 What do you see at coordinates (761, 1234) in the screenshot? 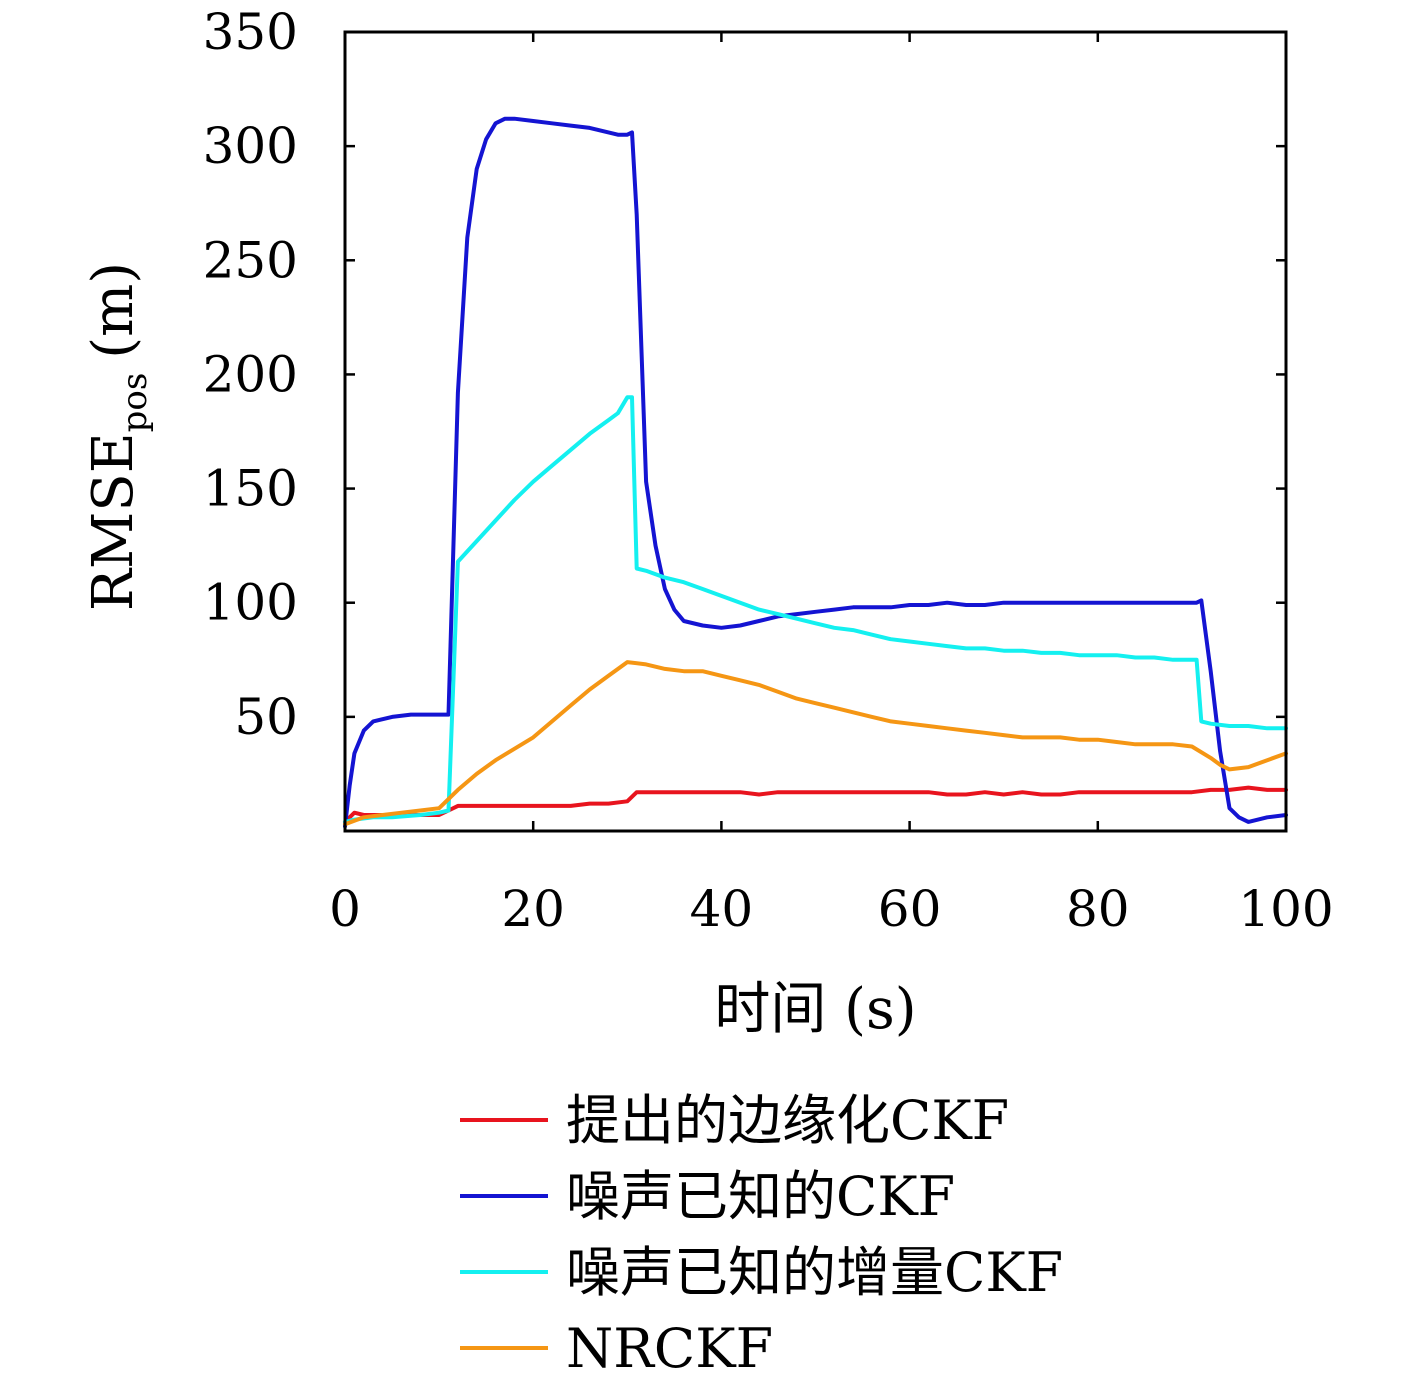
I see `legend: 提出的边缘化CKF 噪声已知的CKF 噪声已知的增量CKF NRCKF` at bounding box center [761, 1234].